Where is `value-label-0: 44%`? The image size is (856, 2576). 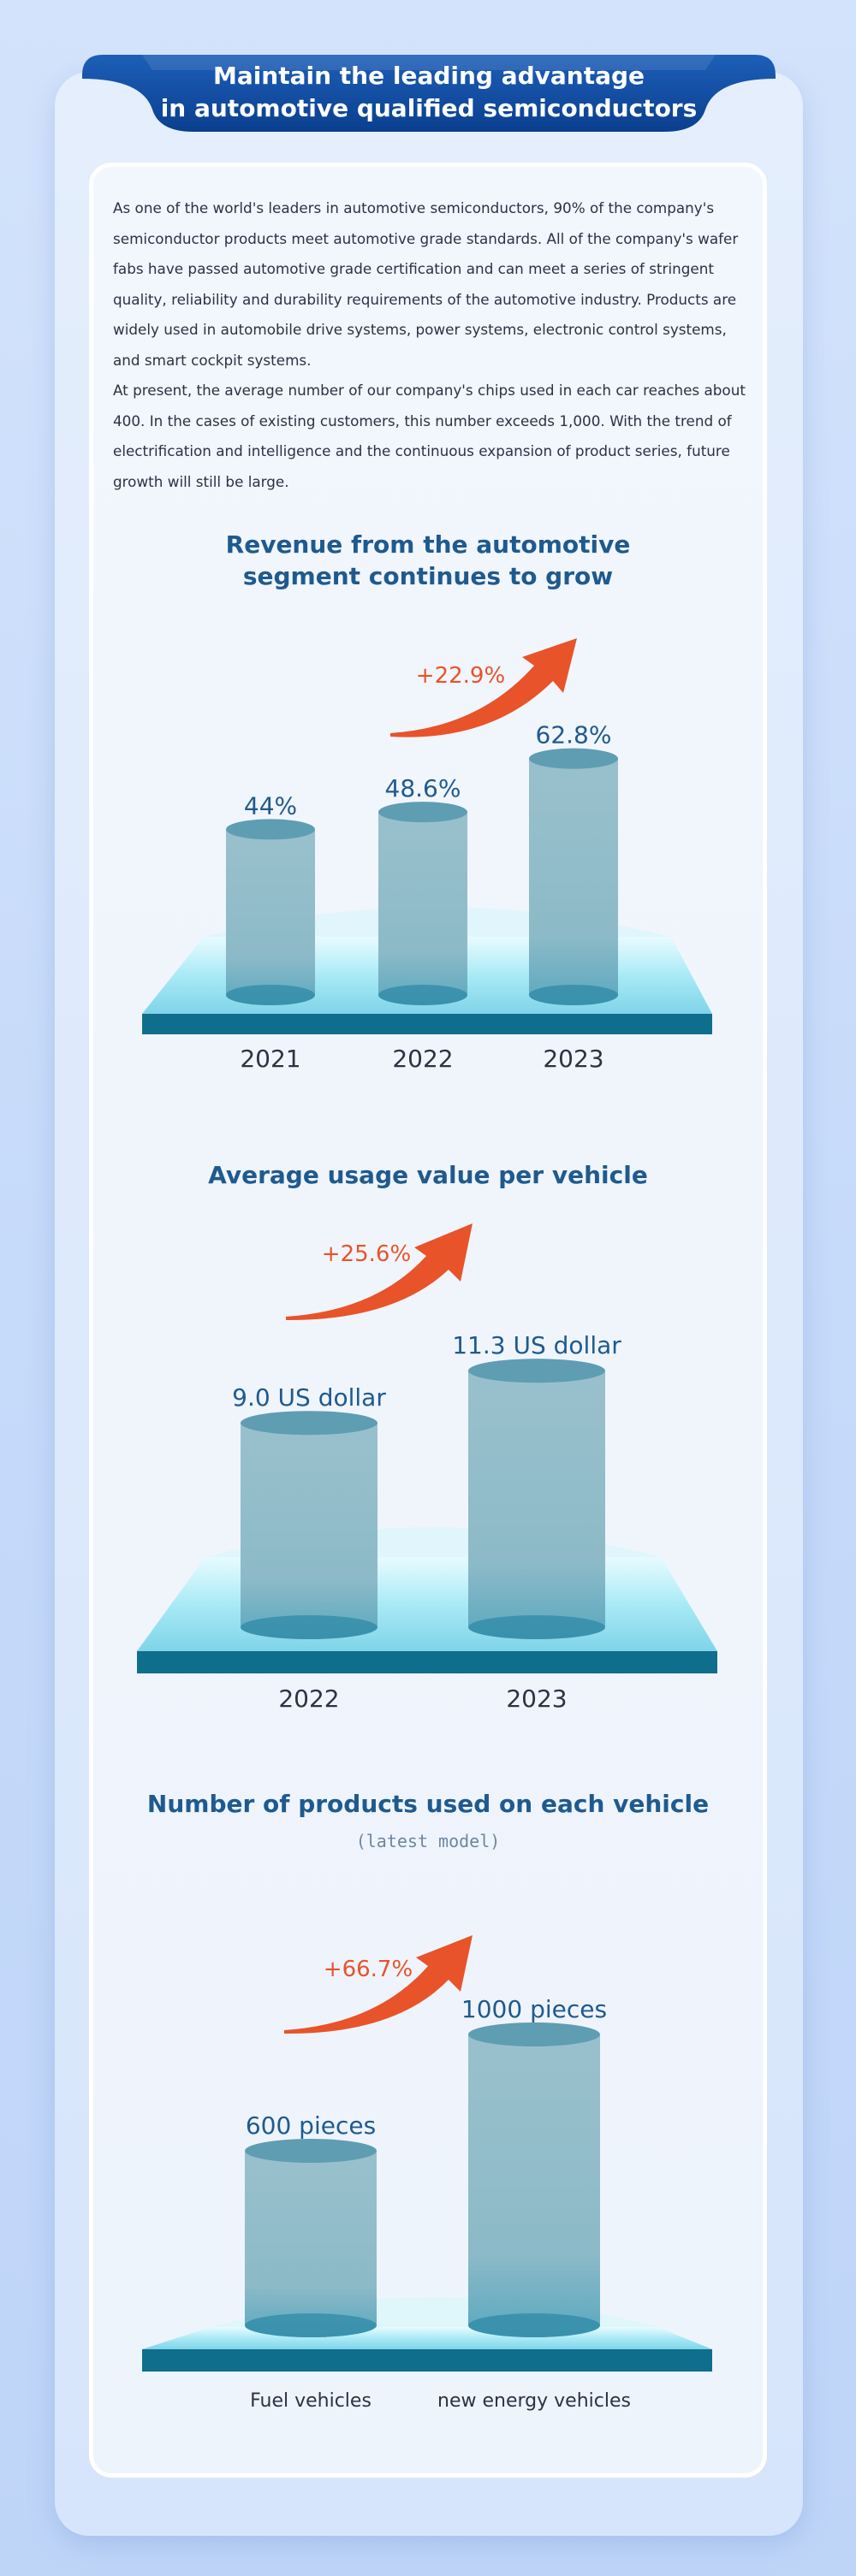
value-label-0: 44% is located at coordinates (270, 805).